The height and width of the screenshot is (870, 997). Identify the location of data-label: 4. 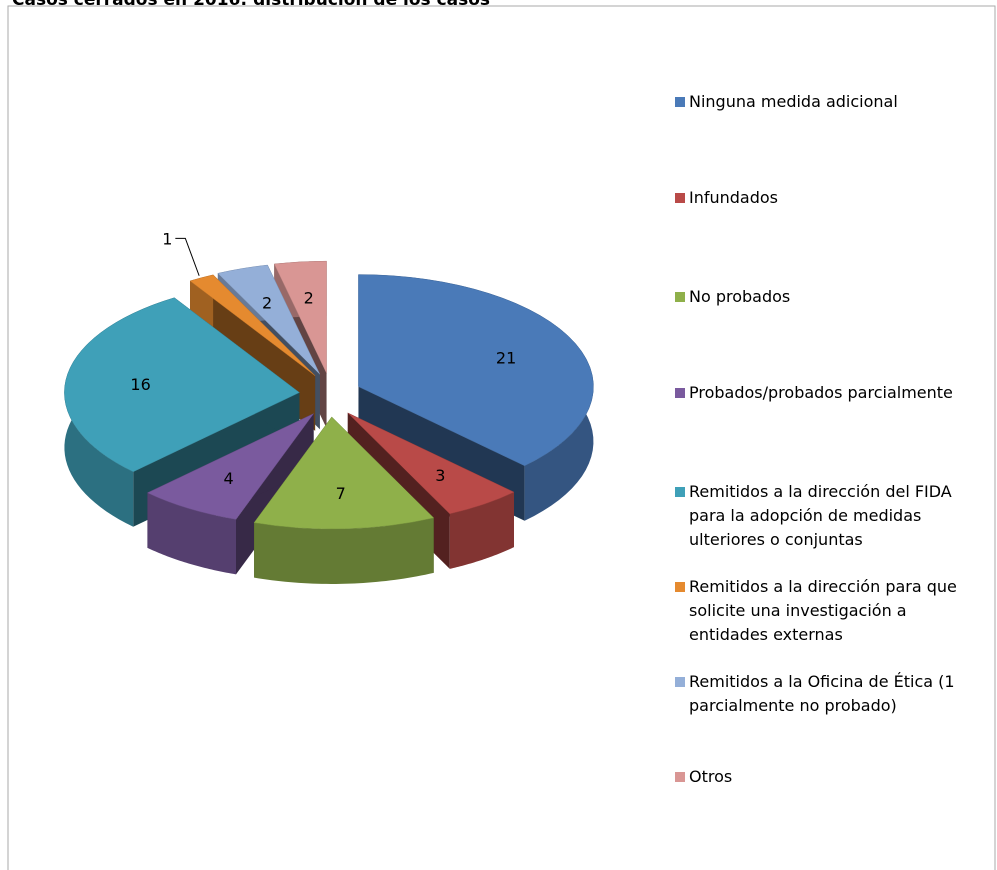
(229, 478).